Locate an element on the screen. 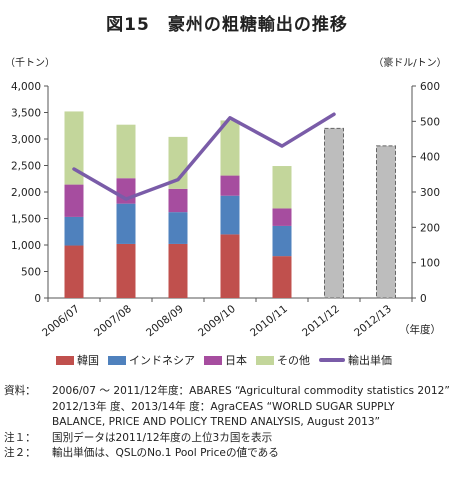 This screenshot has height=491, width=454. legend-label: インドネシア is located at coordinates (162, 360).